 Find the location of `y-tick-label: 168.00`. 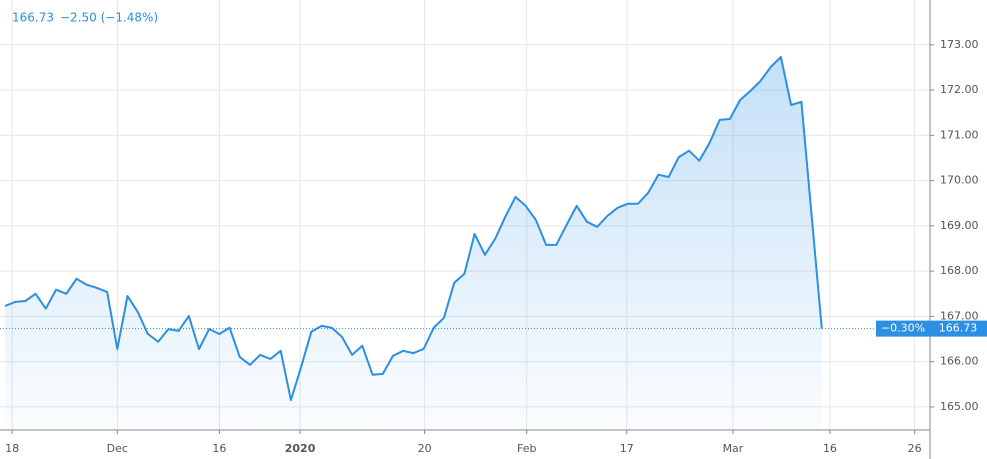

y-tick-label: 168.00 is located at coordinates (959, 270).